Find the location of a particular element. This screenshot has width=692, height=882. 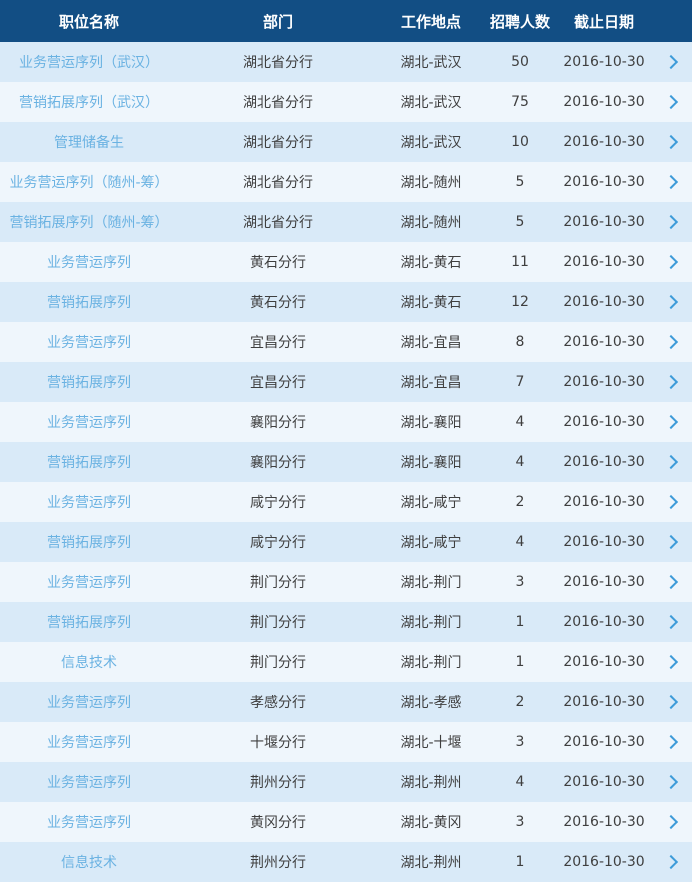

location-cell: 湖北-宜昌 is located at coordinates (431, 343).